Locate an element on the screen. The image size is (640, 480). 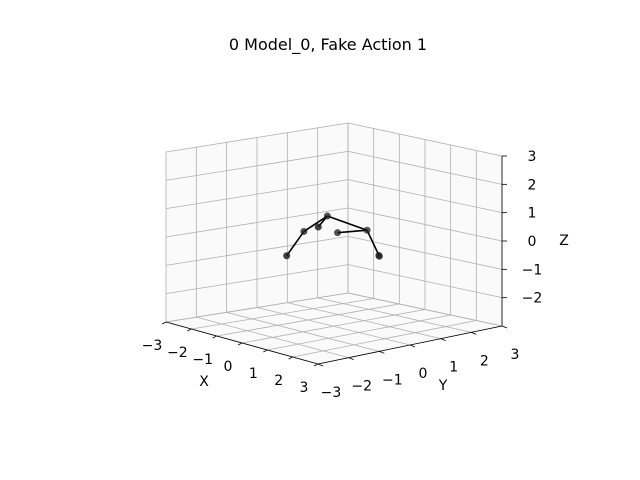
z-tick-label: −1 is located at coordinates (532, 270).